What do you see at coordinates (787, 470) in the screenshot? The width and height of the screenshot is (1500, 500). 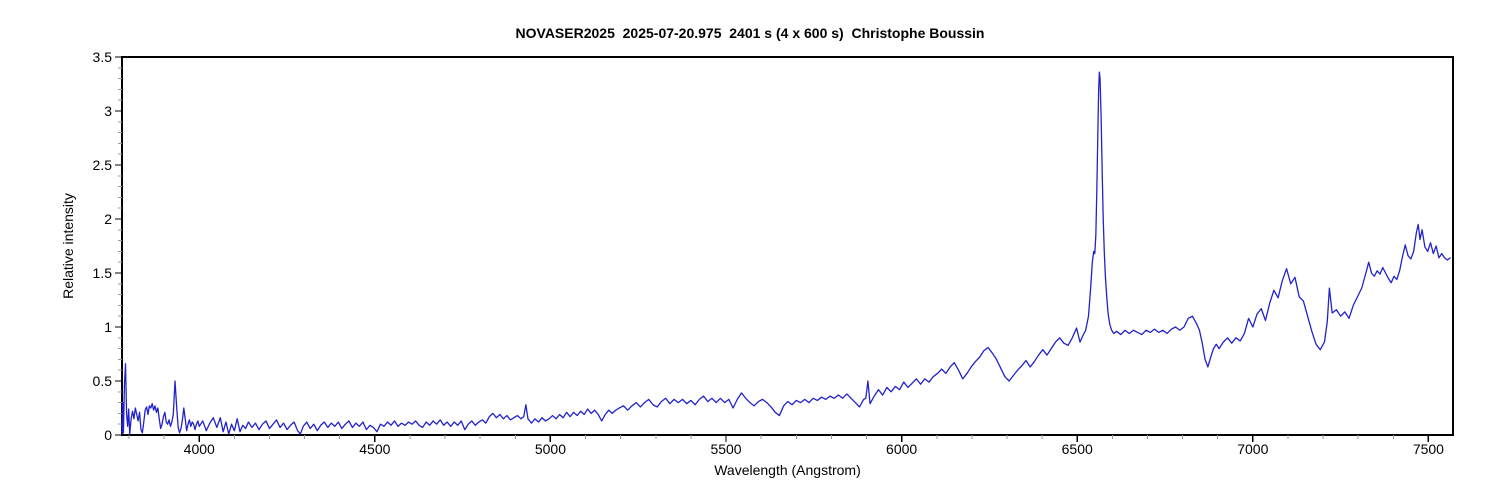 I see `x-axis-label: Wavelength (Angstrom)` at bounding box center [787, 470].